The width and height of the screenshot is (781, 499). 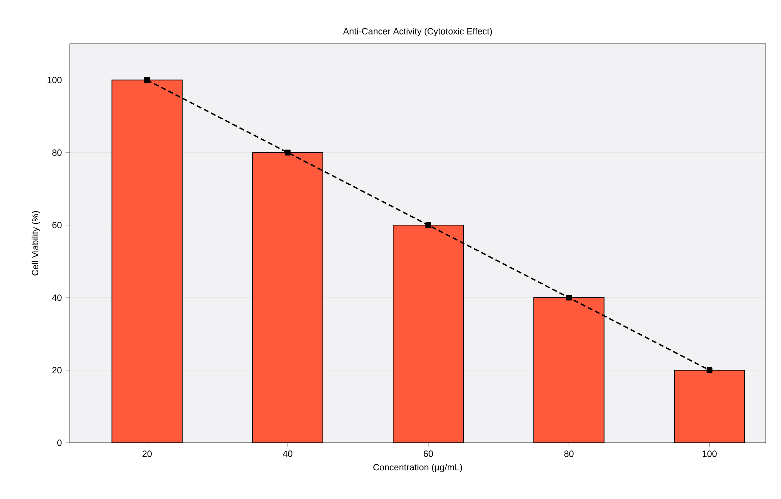 I want to click on y-tick-label: 100, so click(x=55, y=80).